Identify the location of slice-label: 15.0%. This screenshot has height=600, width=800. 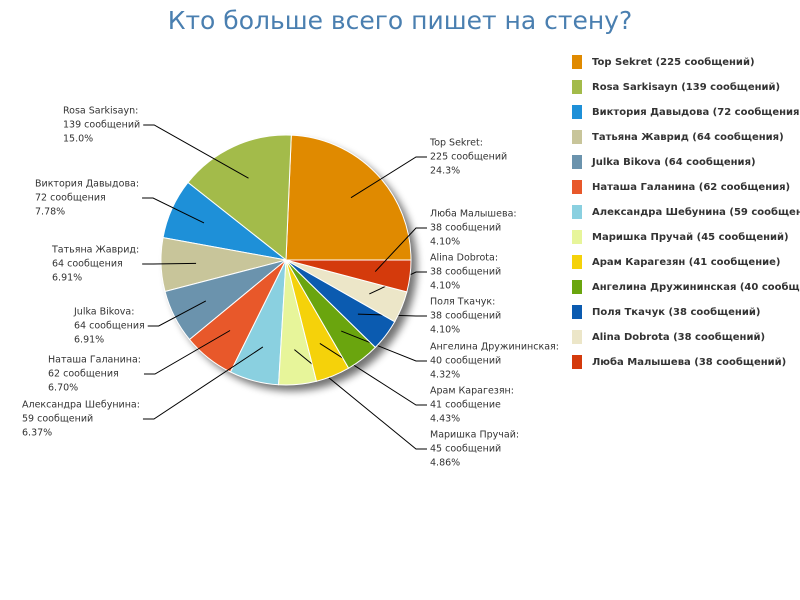
(78, 139).